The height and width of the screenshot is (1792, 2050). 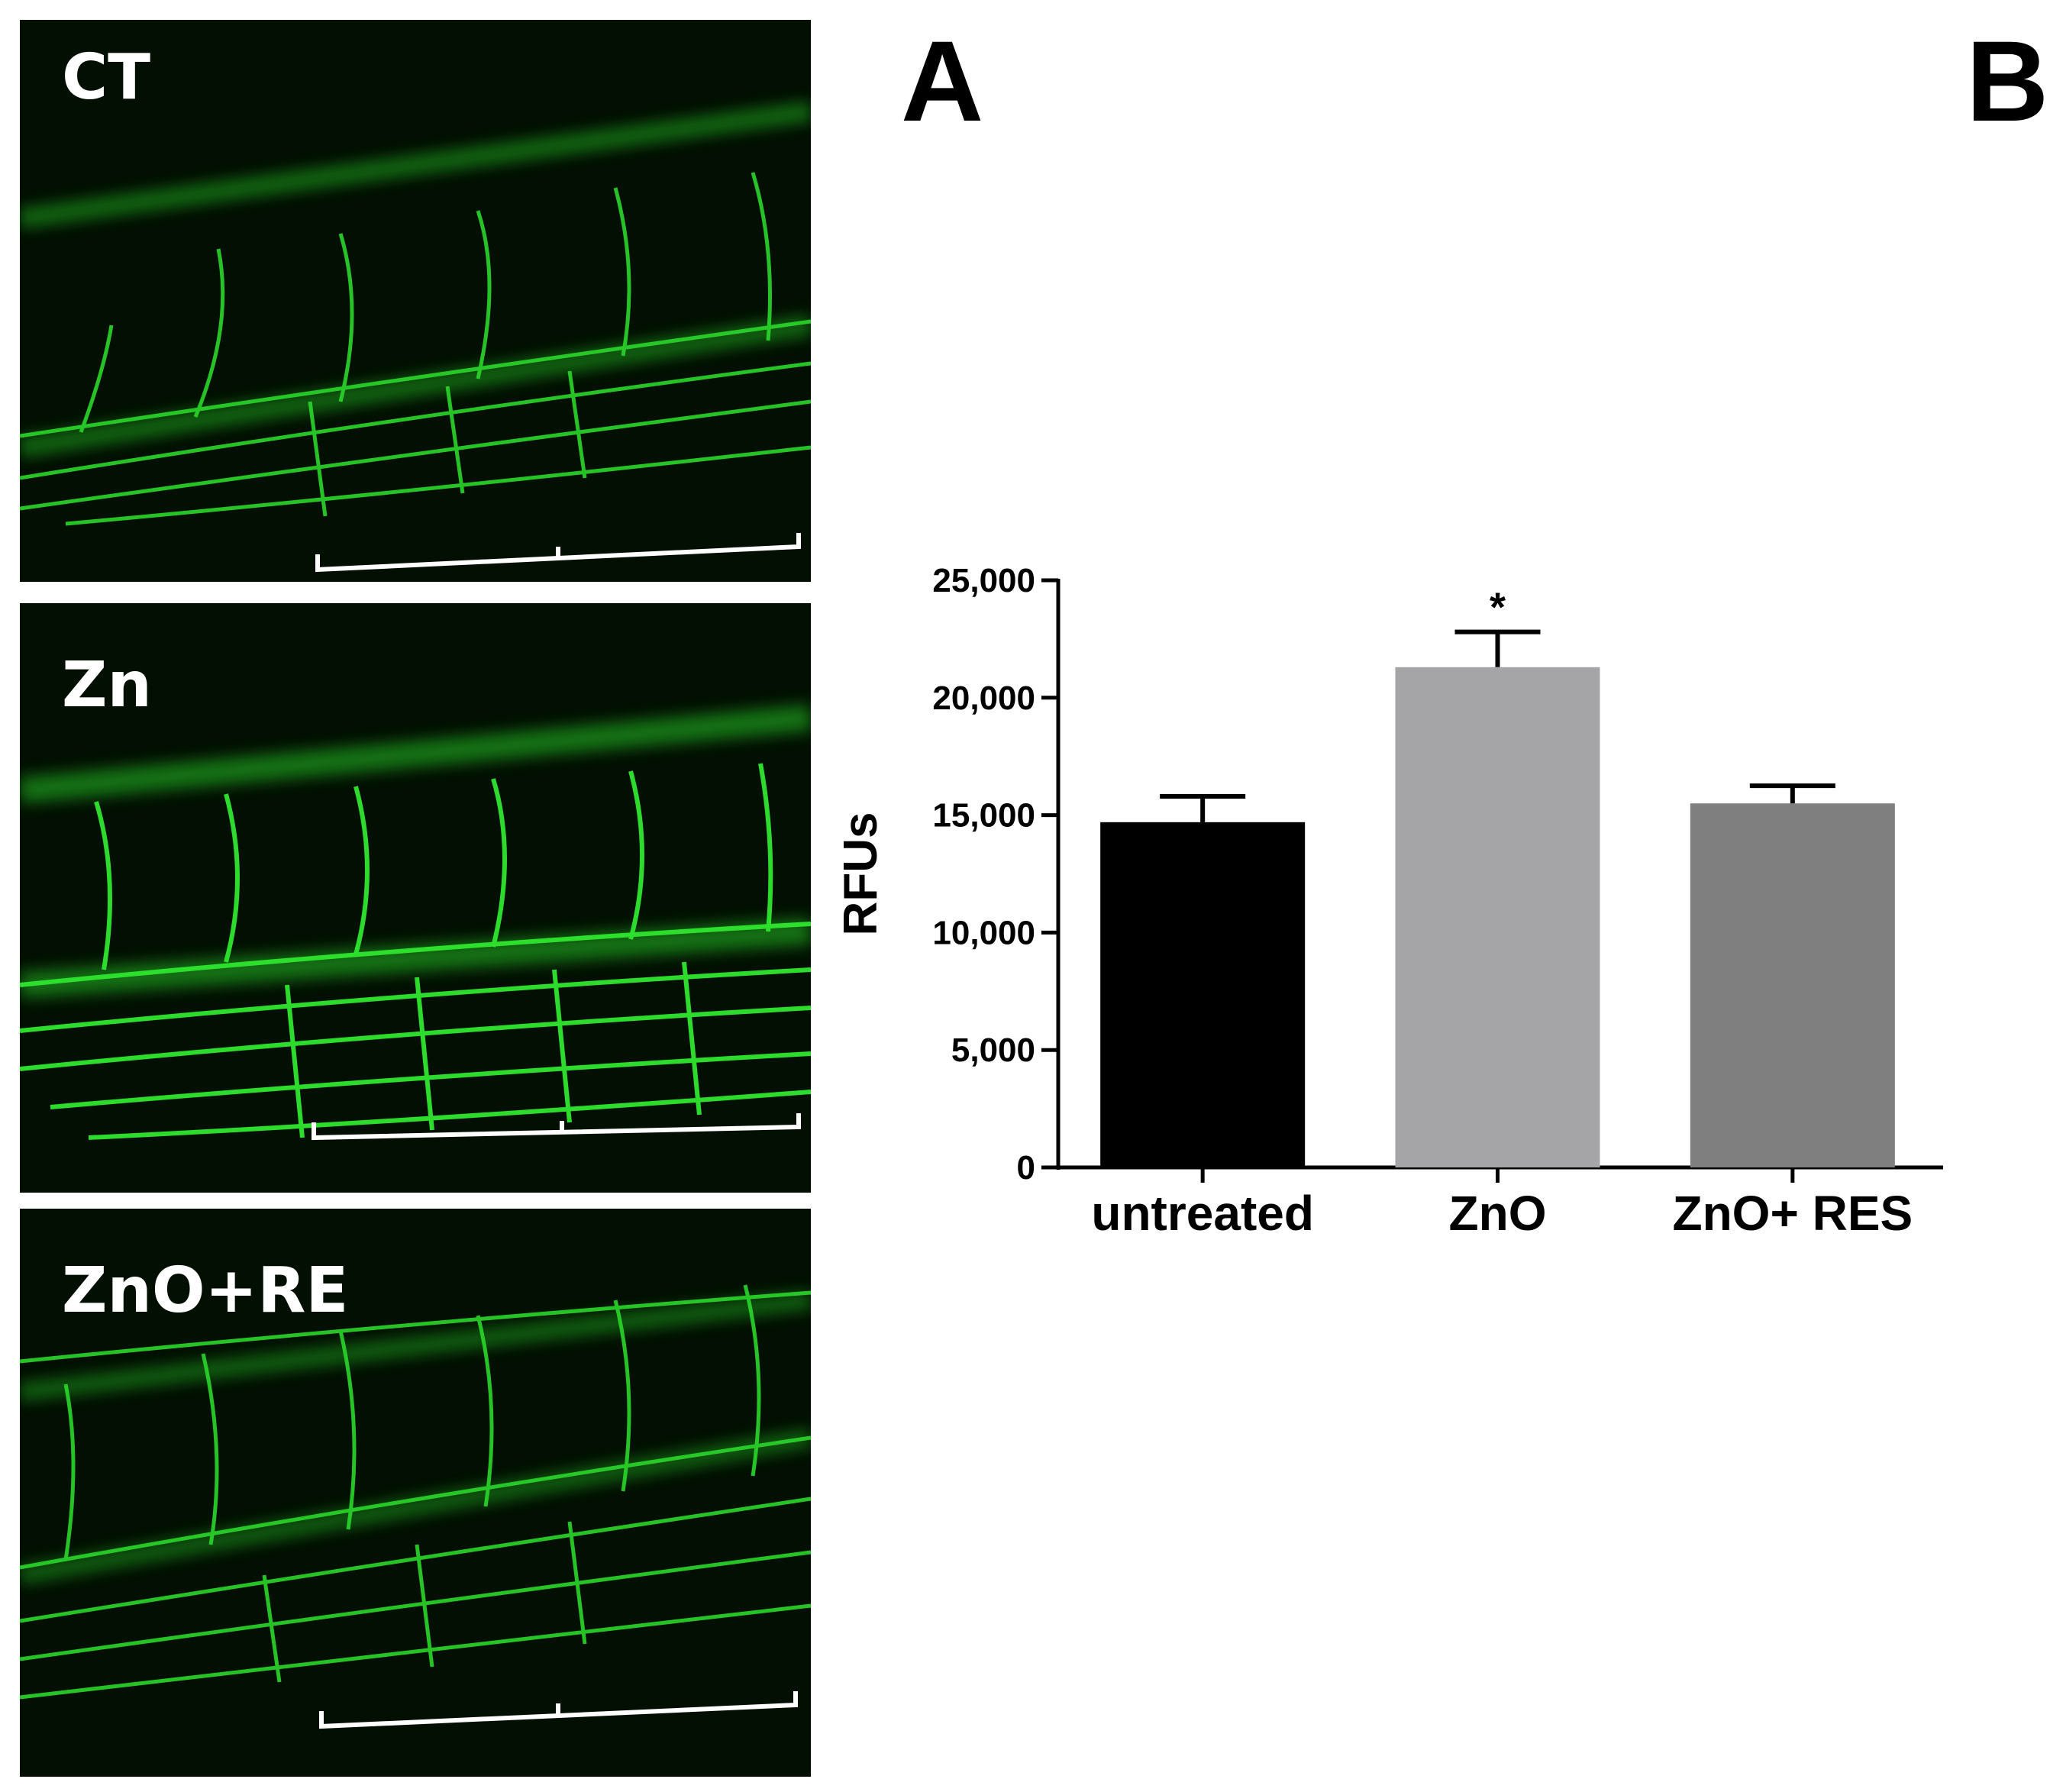 I want to click on micrograph-label-ct: CT, so click(x=106, y=77).